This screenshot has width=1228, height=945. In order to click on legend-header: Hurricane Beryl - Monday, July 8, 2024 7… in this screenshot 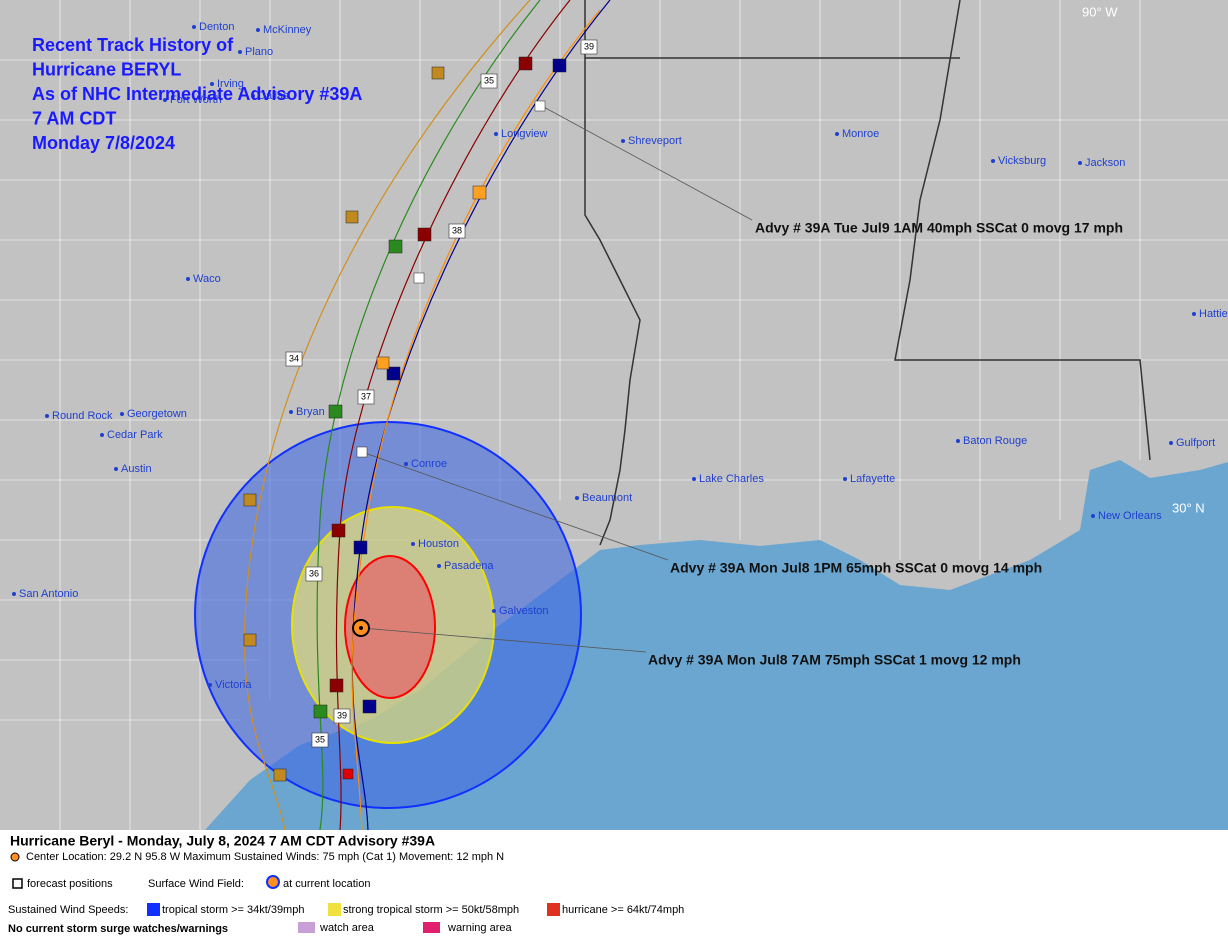, I will do `click(222, 841)`.